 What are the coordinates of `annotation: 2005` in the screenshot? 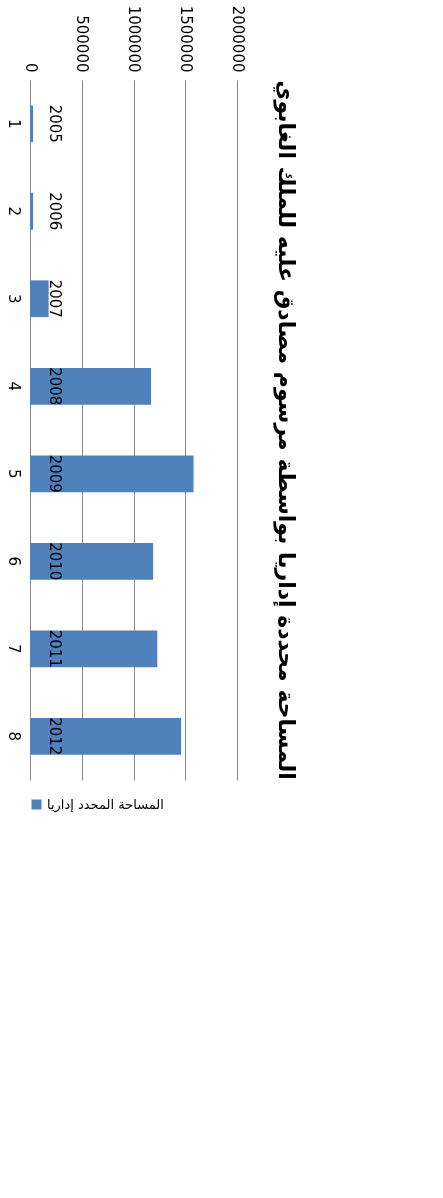 It's located at (55, 123).